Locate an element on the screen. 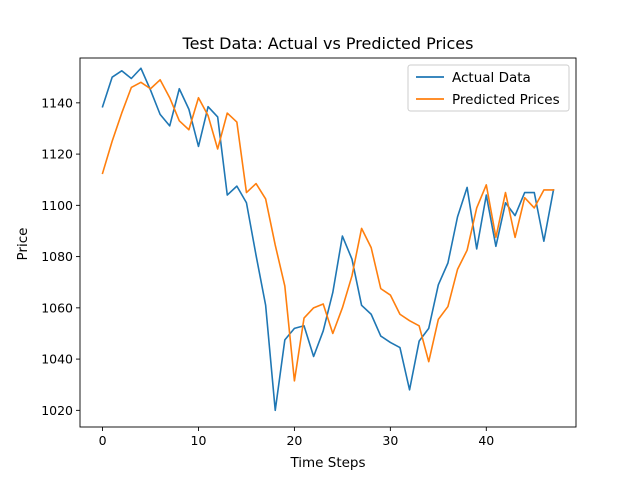 The height and width of the screenshot is (480, 640). y-tick-label: 1040 is located at coordinates (57, 359).